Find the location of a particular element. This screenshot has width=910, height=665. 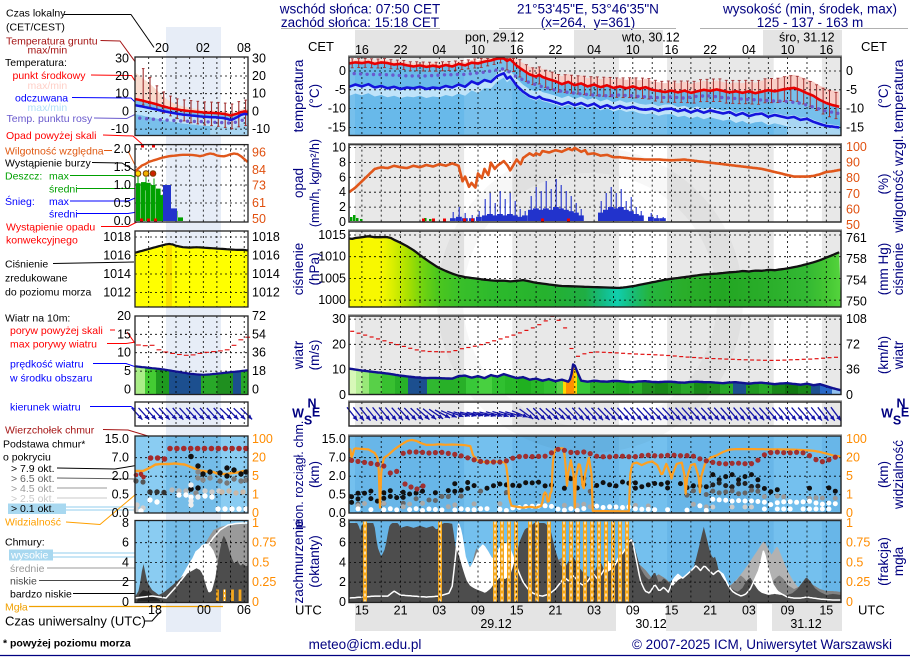

svg-text: średnie is located at coordinates (27, 569).